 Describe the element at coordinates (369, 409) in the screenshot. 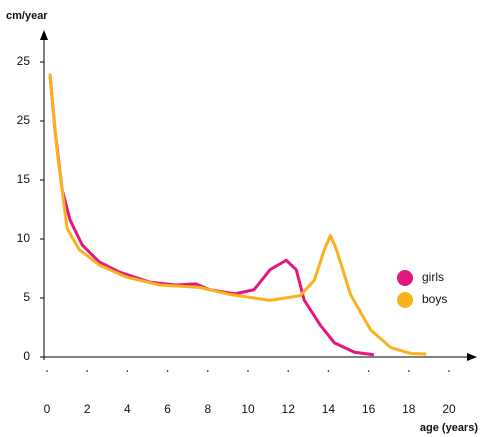

I see `x-tick-label: 16` at that location.